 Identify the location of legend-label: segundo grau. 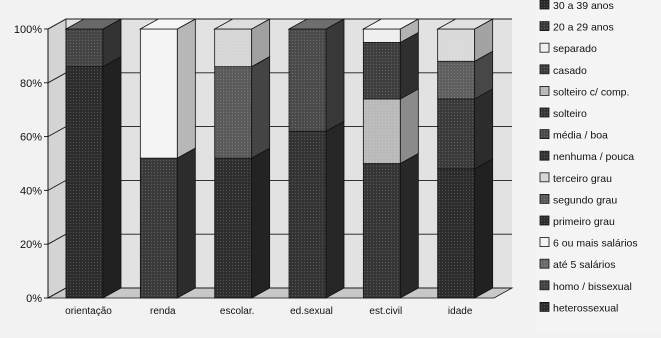
(585, 200).